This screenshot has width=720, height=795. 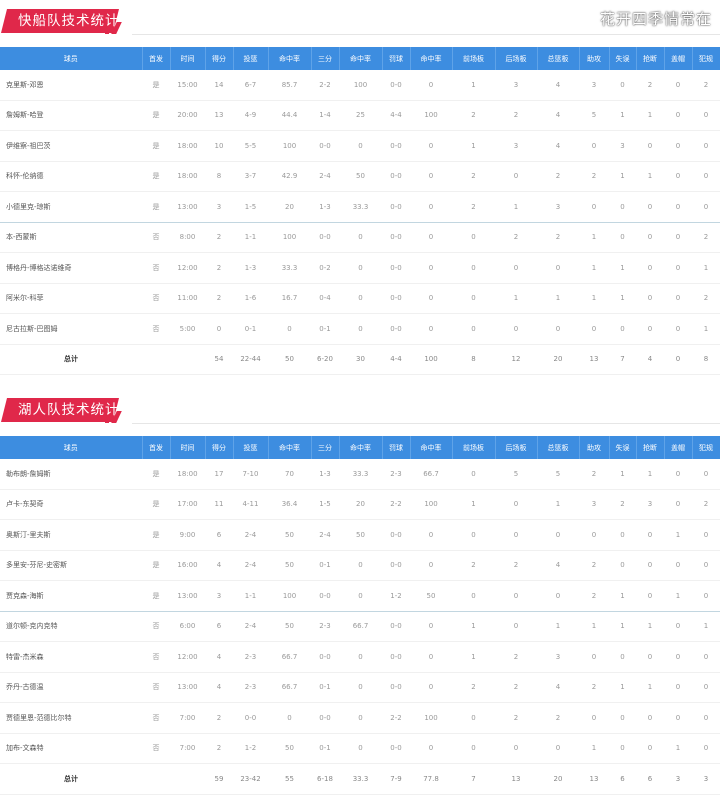 What do you see at coordinates (325, 626) in the screenshot?
I see `stat-cell: 2-3` at bounding box center [325, 626].